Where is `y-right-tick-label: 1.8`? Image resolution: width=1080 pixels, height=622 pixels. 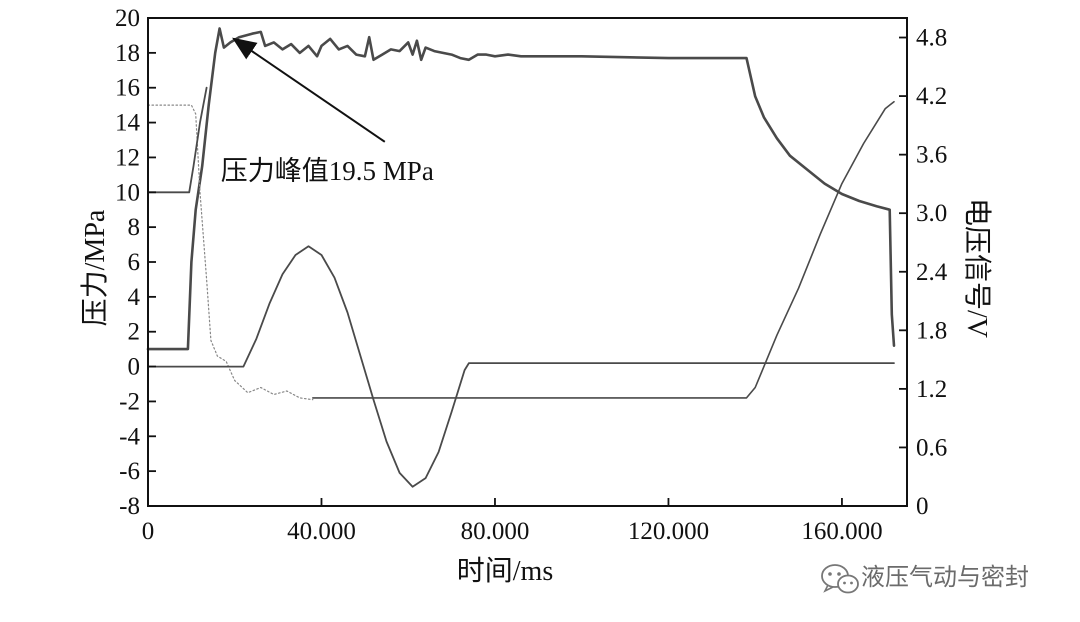
y-right-tick-label: 1.8 is located at coordinates (931, 330).